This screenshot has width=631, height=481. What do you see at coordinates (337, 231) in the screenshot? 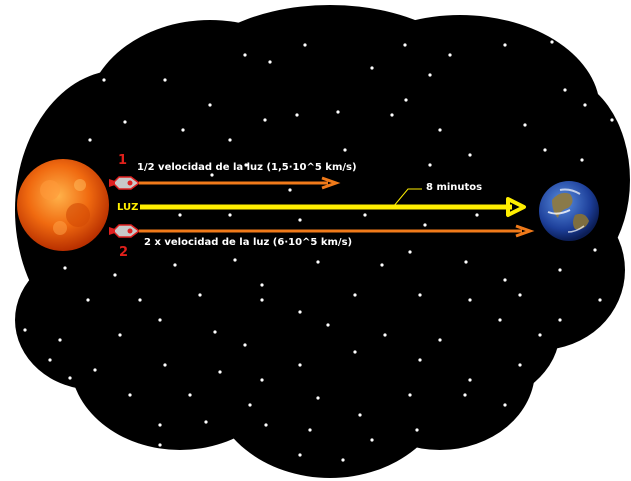
I see `ship-2-arrow` at bounding box center [337, 231].